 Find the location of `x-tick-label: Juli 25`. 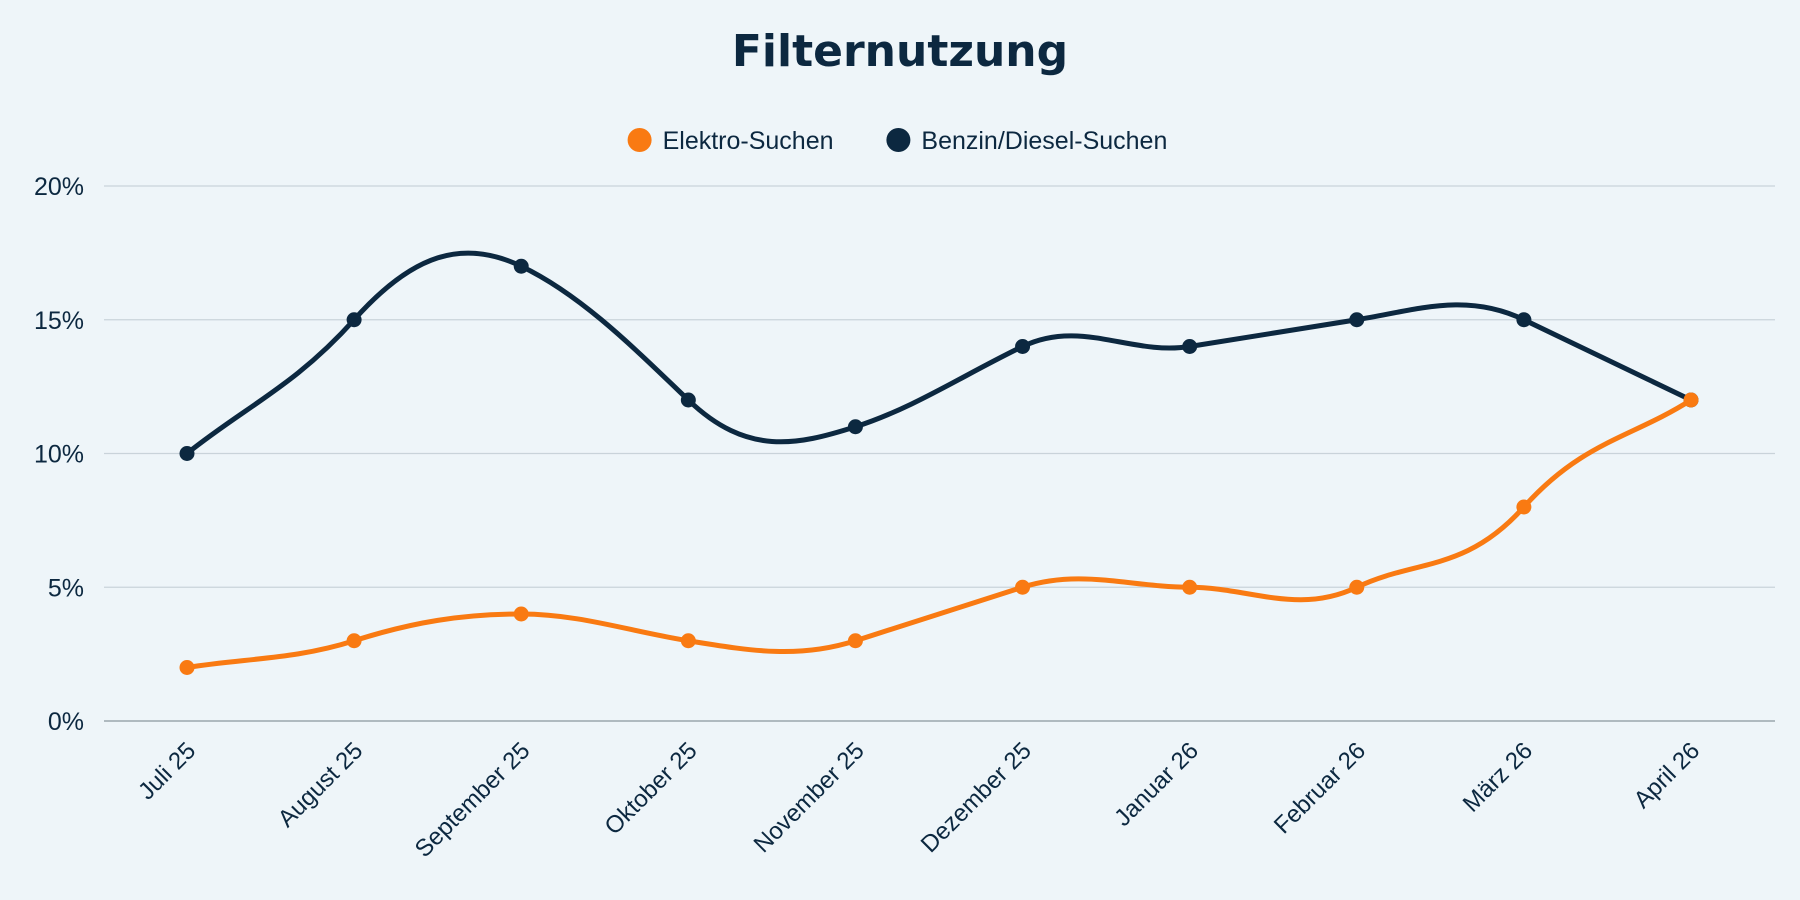

x-tick-label: Juli 25 is located at coordinates (167, 771).